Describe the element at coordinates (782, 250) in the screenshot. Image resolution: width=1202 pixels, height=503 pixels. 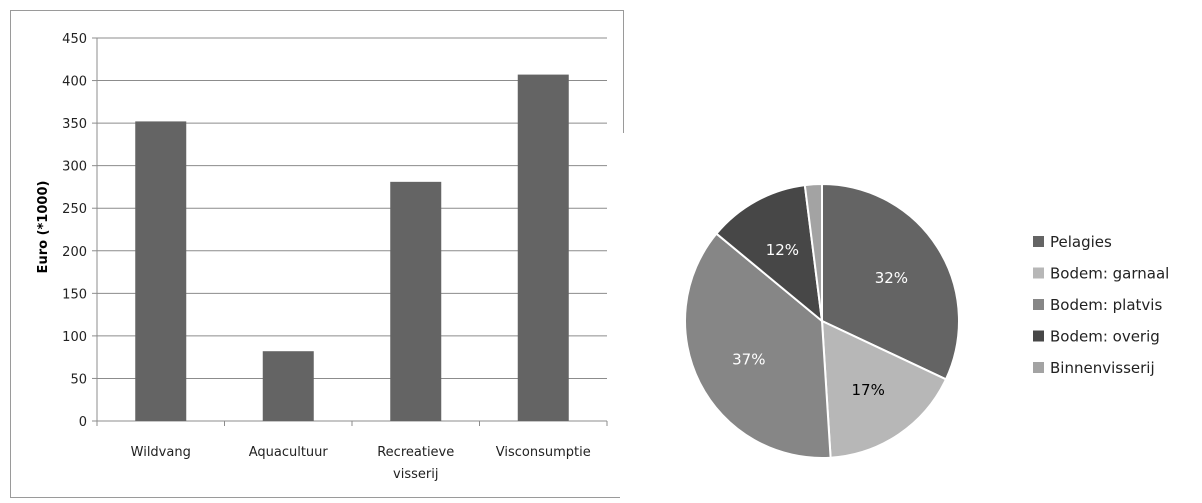
I see `pie-data-label: 12%` at that location.